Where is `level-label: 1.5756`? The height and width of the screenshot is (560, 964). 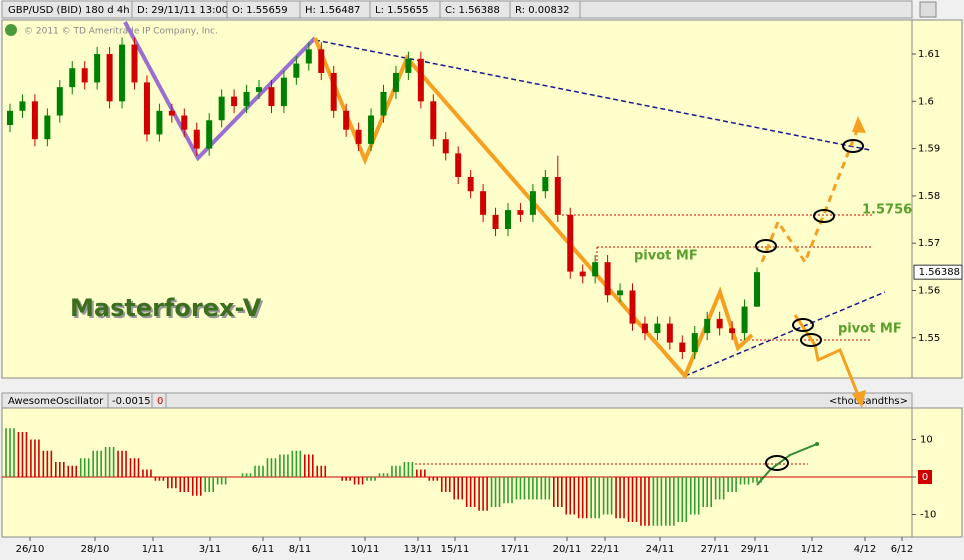
level-label: 1.5756 is located at coordinates (887, 210).